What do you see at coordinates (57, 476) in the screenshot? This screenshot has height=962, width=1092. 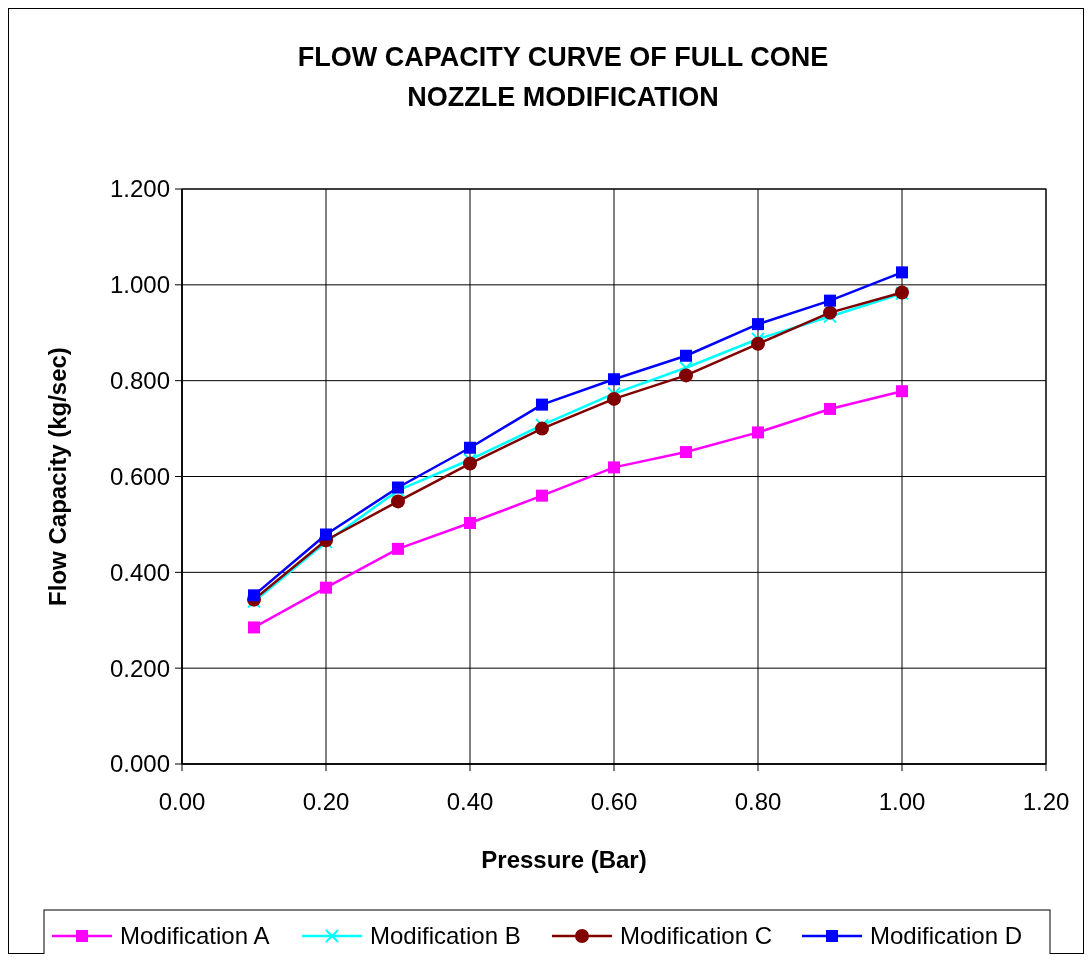 I see `y-axis-title: Flow Capacity (kg/sec)` at bounding box center [57, 476].